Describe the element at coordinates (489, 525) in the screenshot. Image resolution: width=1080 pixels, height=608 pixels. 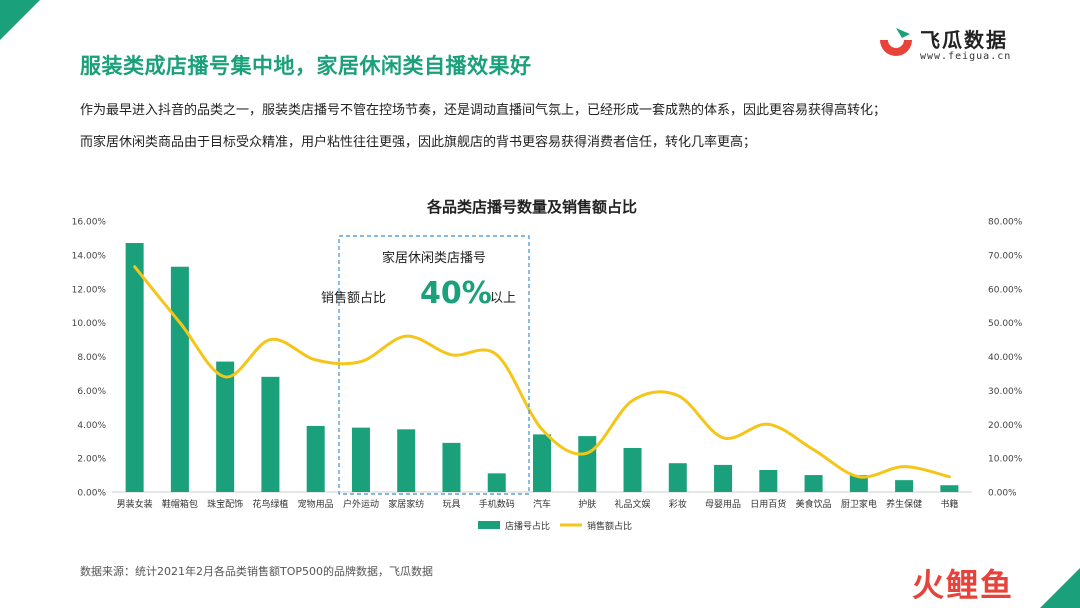
I see `legend-bar-swatch` at that location.